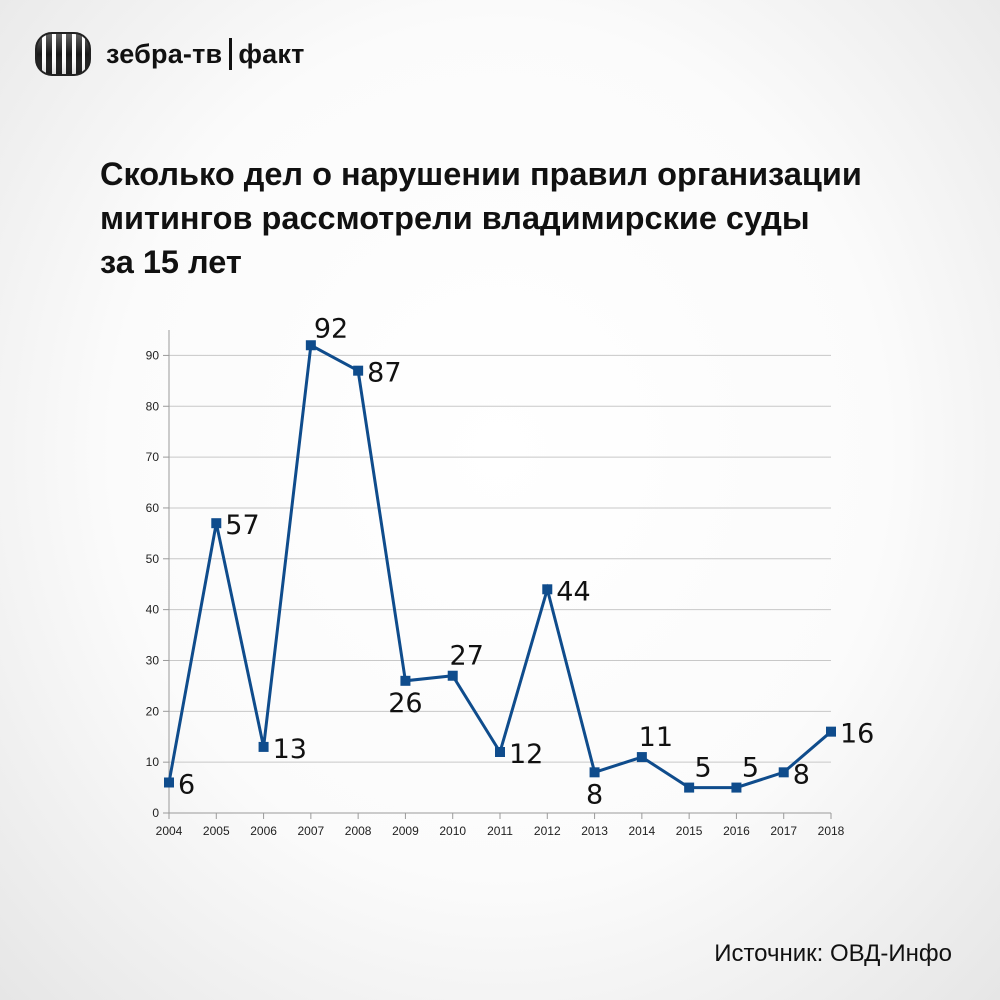  Describe the element at coordinates (153, 711) in the screenshot. I see `y-tick-label: 20` at that location.